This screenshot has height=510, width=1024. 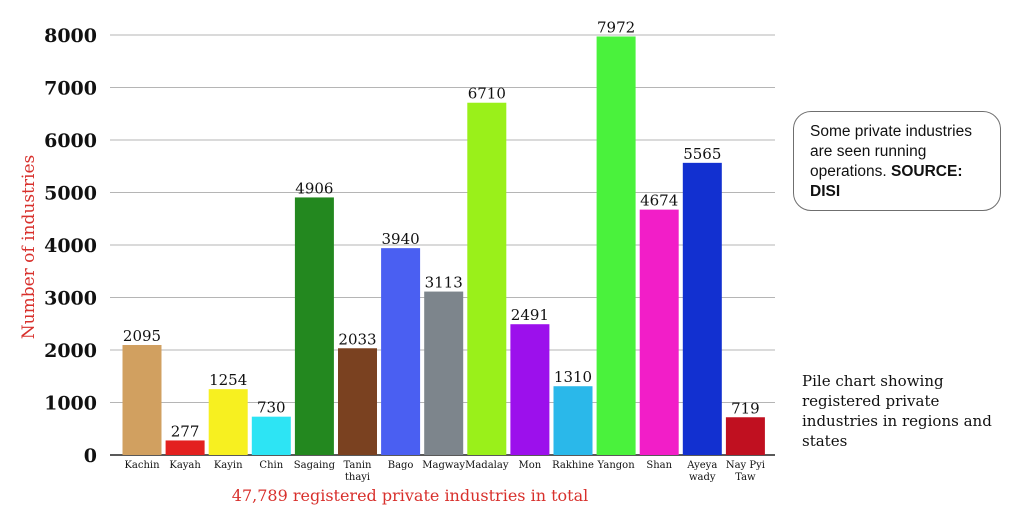 I want to click on y-tick-label: 0, so click(x=90, y=456).